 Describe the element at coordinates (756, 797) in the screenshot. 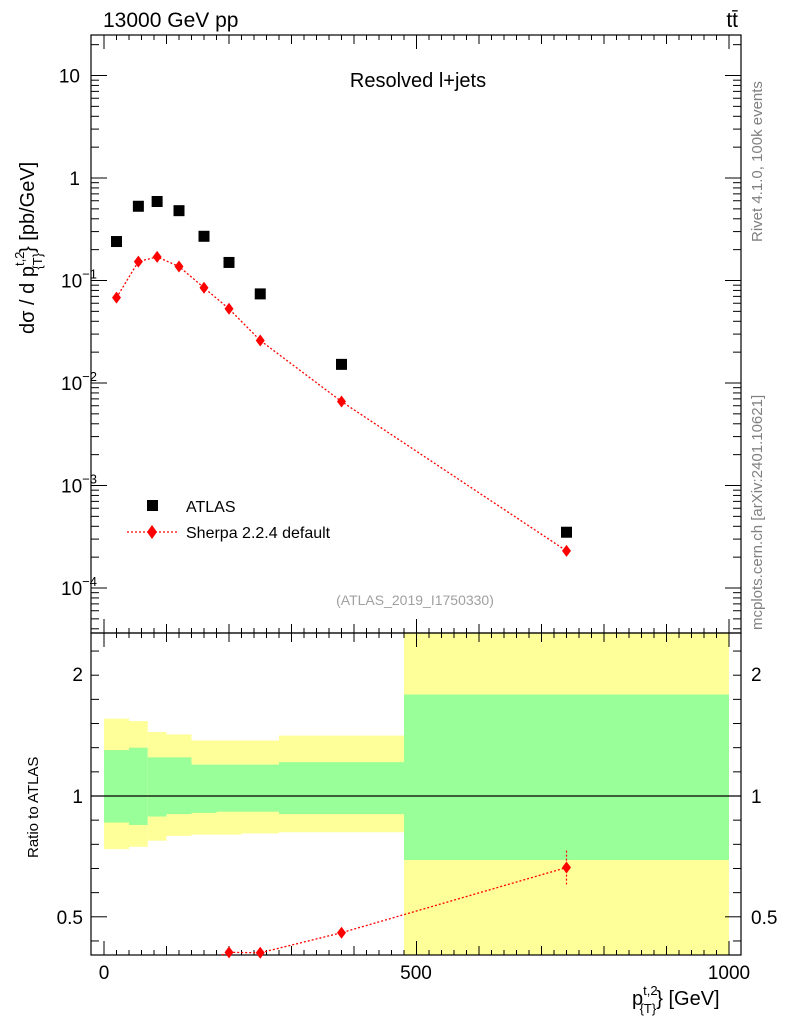

I see `ratio-ytick-right-1: 1` at that location.